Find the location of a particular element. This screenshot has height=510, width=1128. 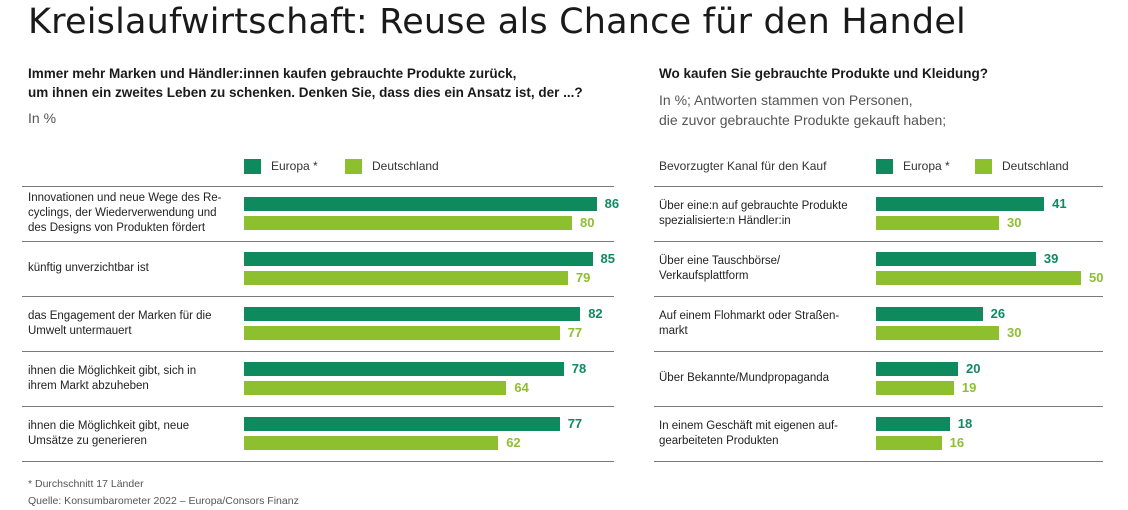

left-category-label-line: ihnen die Möglichkeit gibt, neue is located at coordinates (109, 425).